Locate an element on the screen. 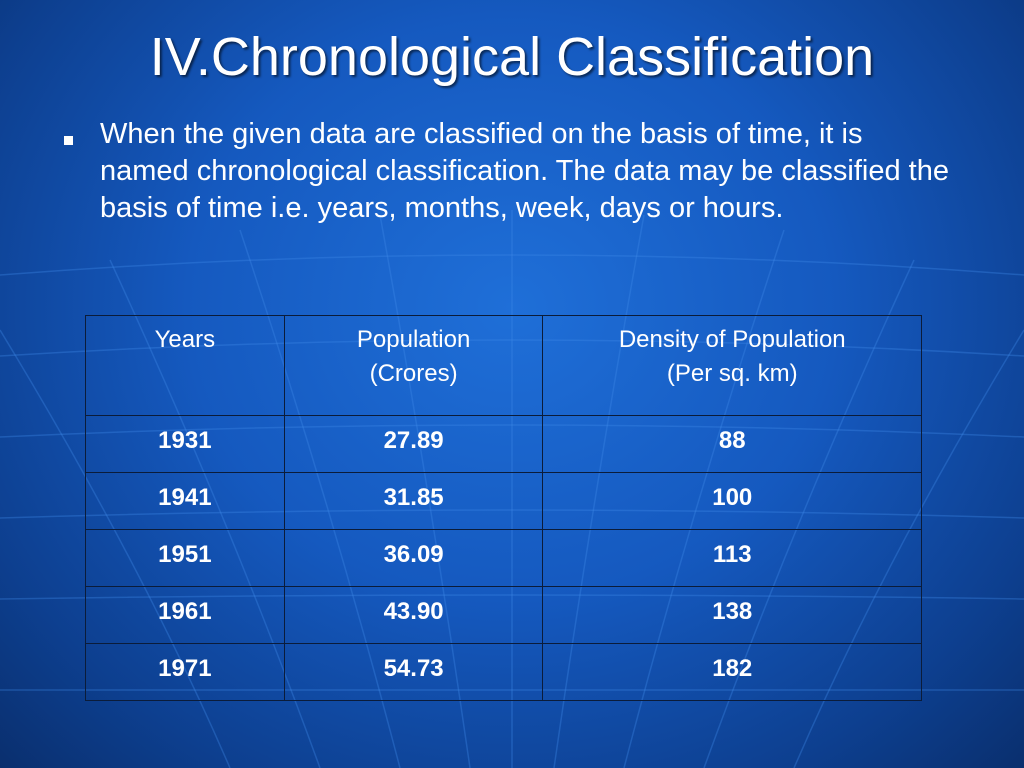  cell-population: 43.90 is located at coordinates (413, 615).